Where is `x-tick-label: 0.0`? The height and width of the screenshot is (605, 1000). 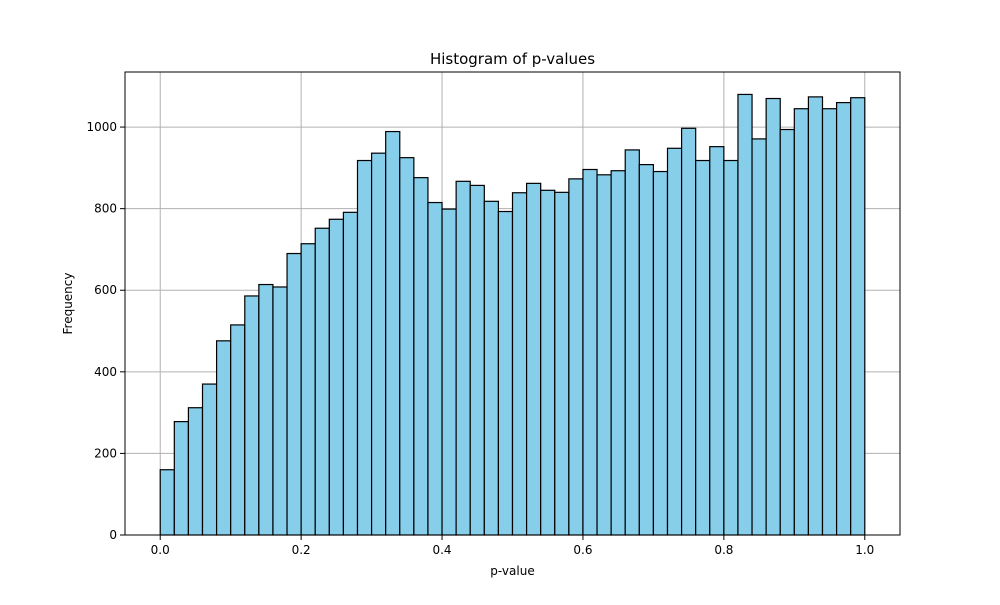 x-tick-label: 0.0 is located at coordinates (160, 550).